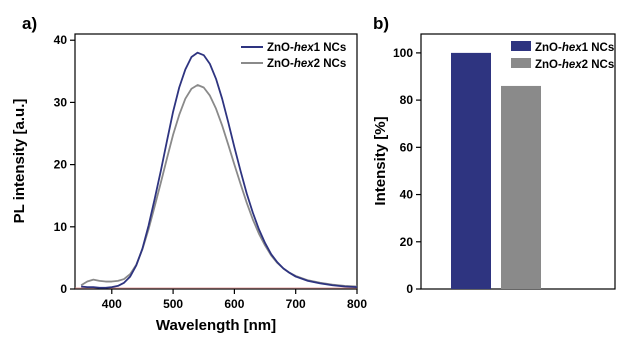  Describe the element at coordinates (574, 48) in the screenshot. I see `panel-b-legend-label-1: ZnO-hex1 NCs` at that location.